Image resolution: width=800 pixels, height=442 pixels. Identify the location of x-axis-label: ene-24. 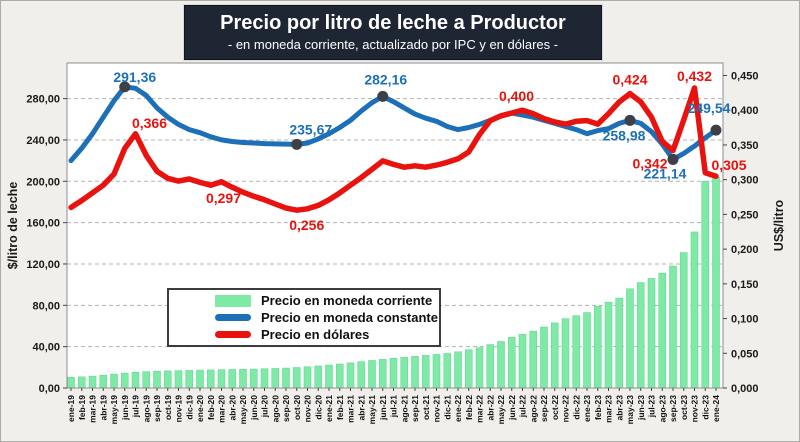
(716, 408).